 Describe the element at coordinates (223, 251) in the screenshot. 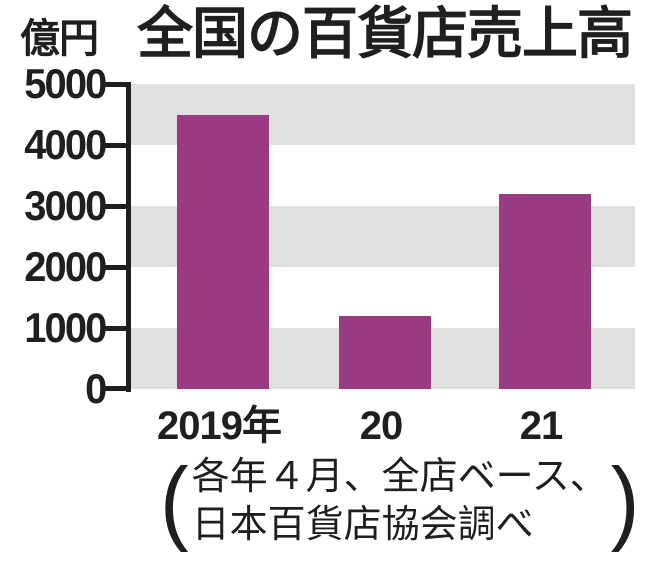

I see `bar-2019` at that location.